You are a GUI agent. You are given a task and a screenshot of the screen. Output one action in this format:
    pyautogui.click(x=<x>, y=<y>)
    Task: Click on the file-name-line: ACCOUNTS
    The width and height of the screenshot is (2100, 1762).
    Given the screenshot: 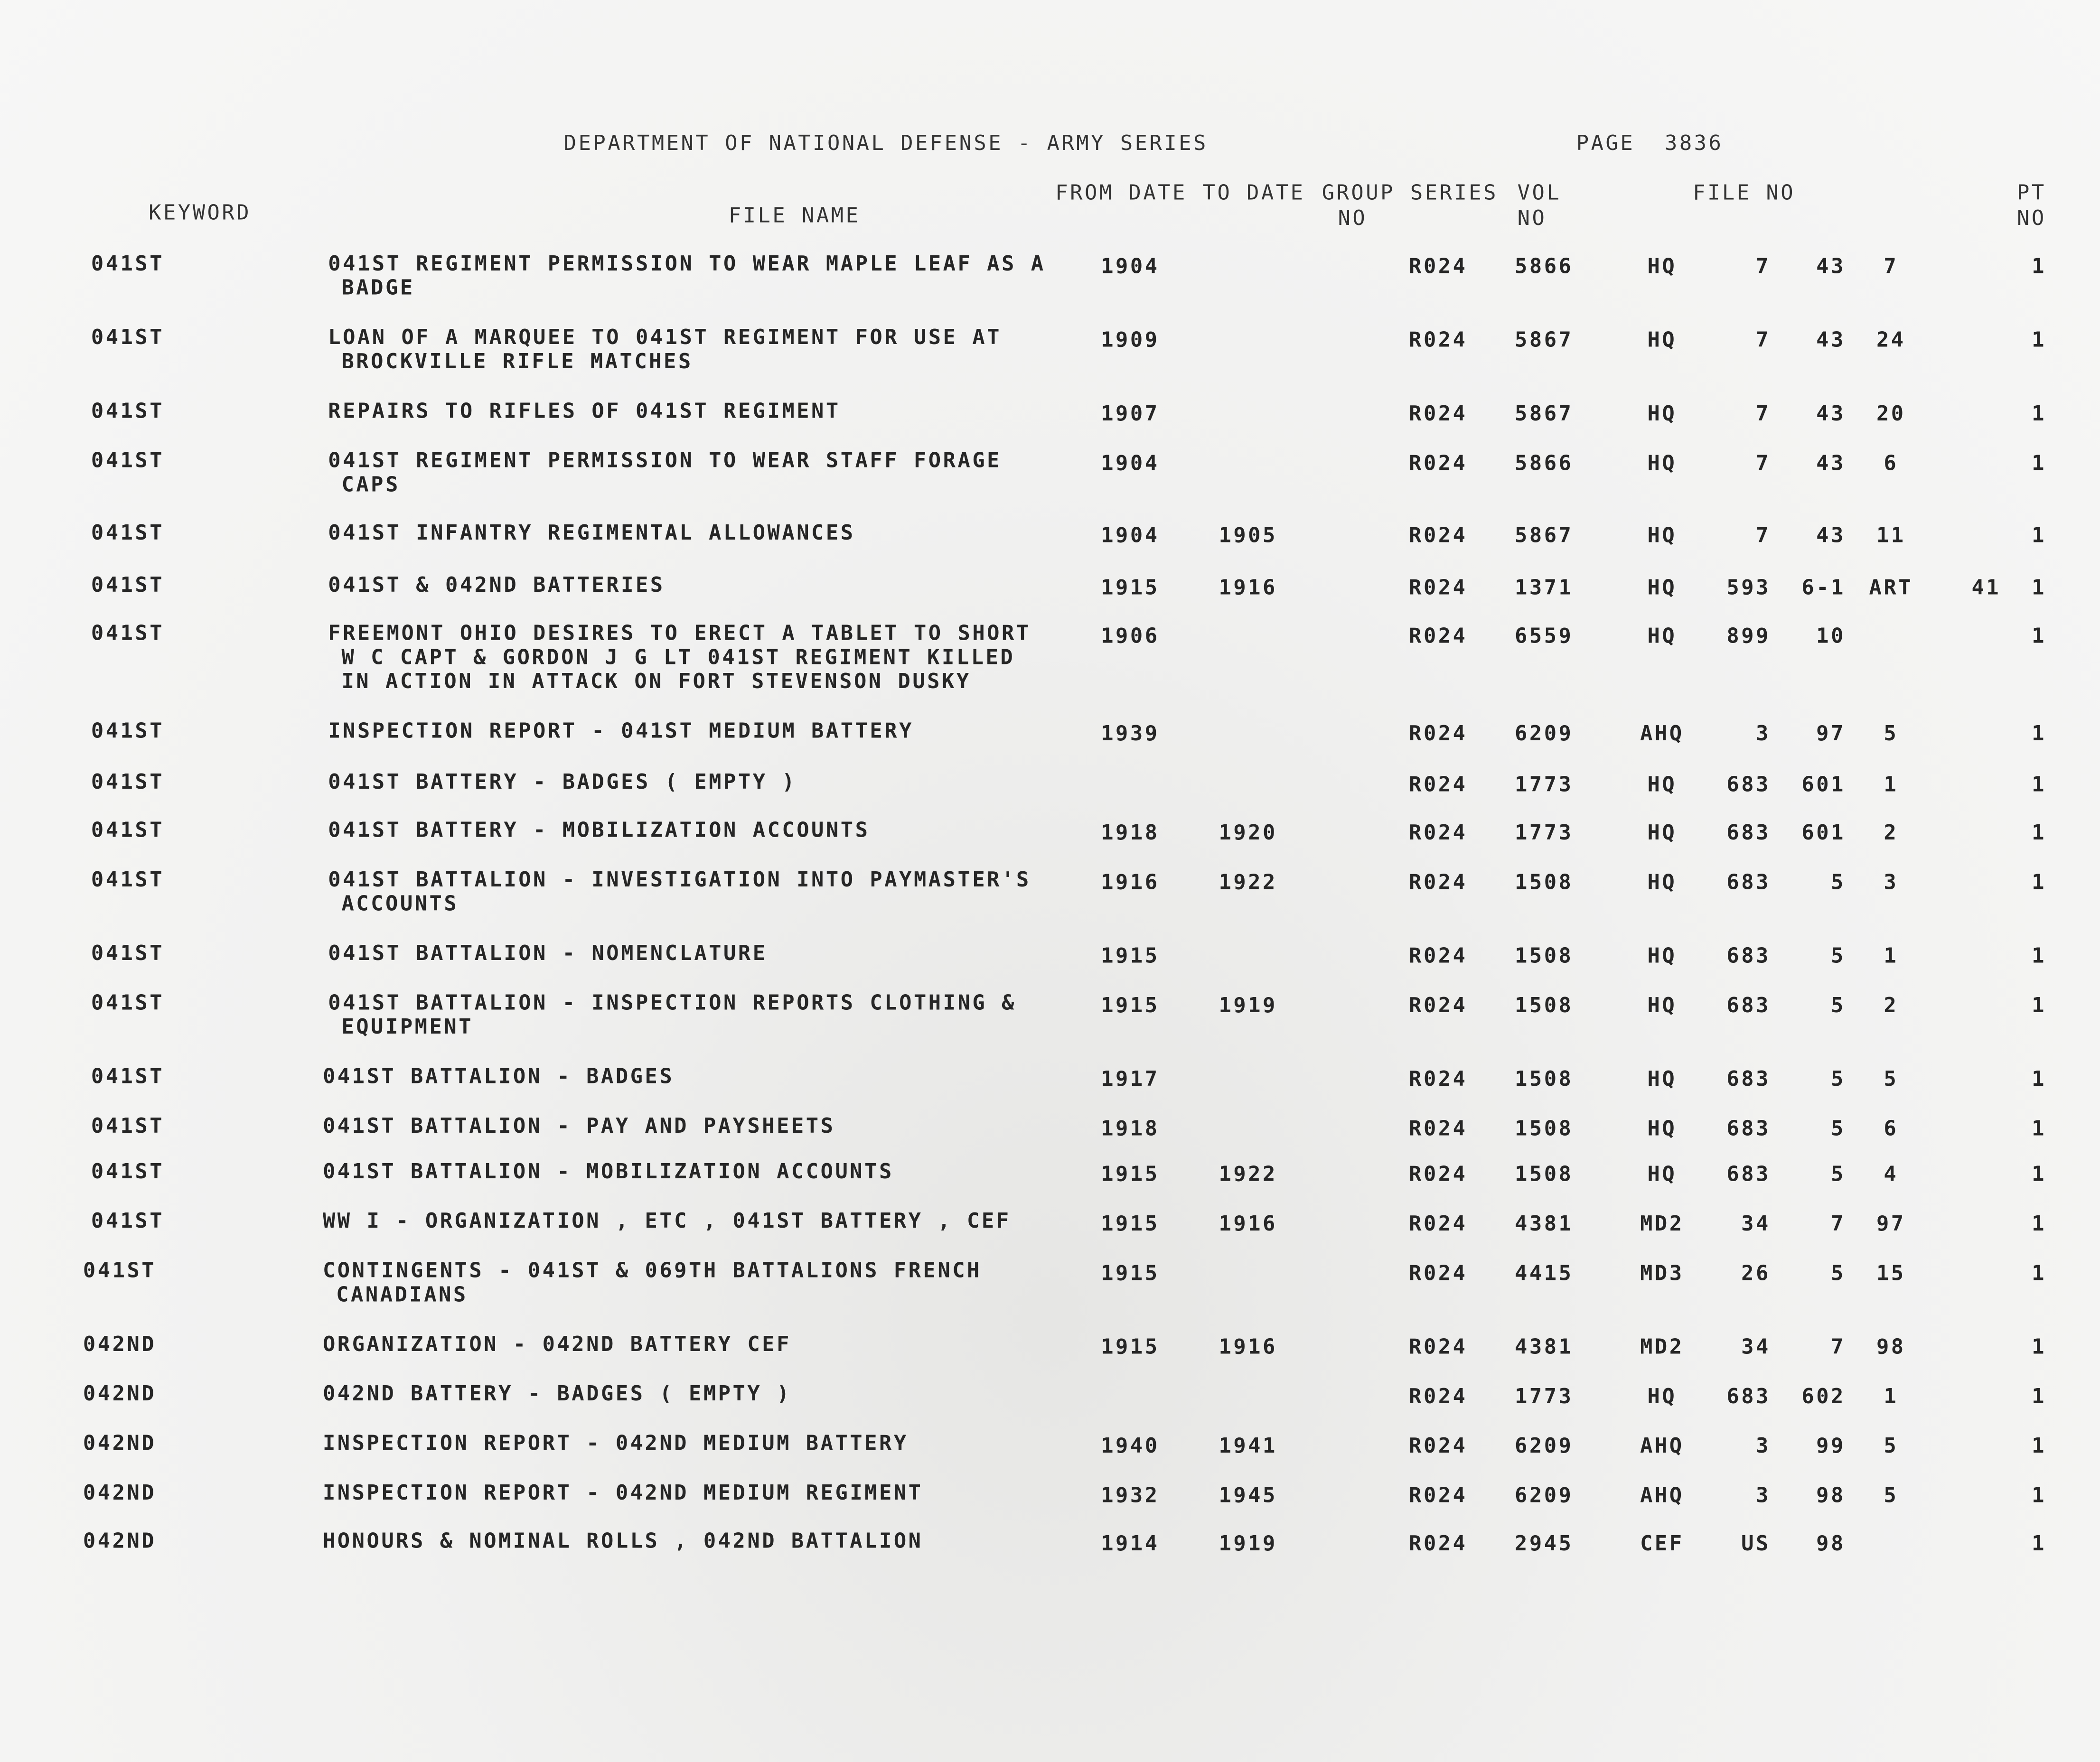 What is the action you would take?
    pyautogui.click(x=400, y=904)
    